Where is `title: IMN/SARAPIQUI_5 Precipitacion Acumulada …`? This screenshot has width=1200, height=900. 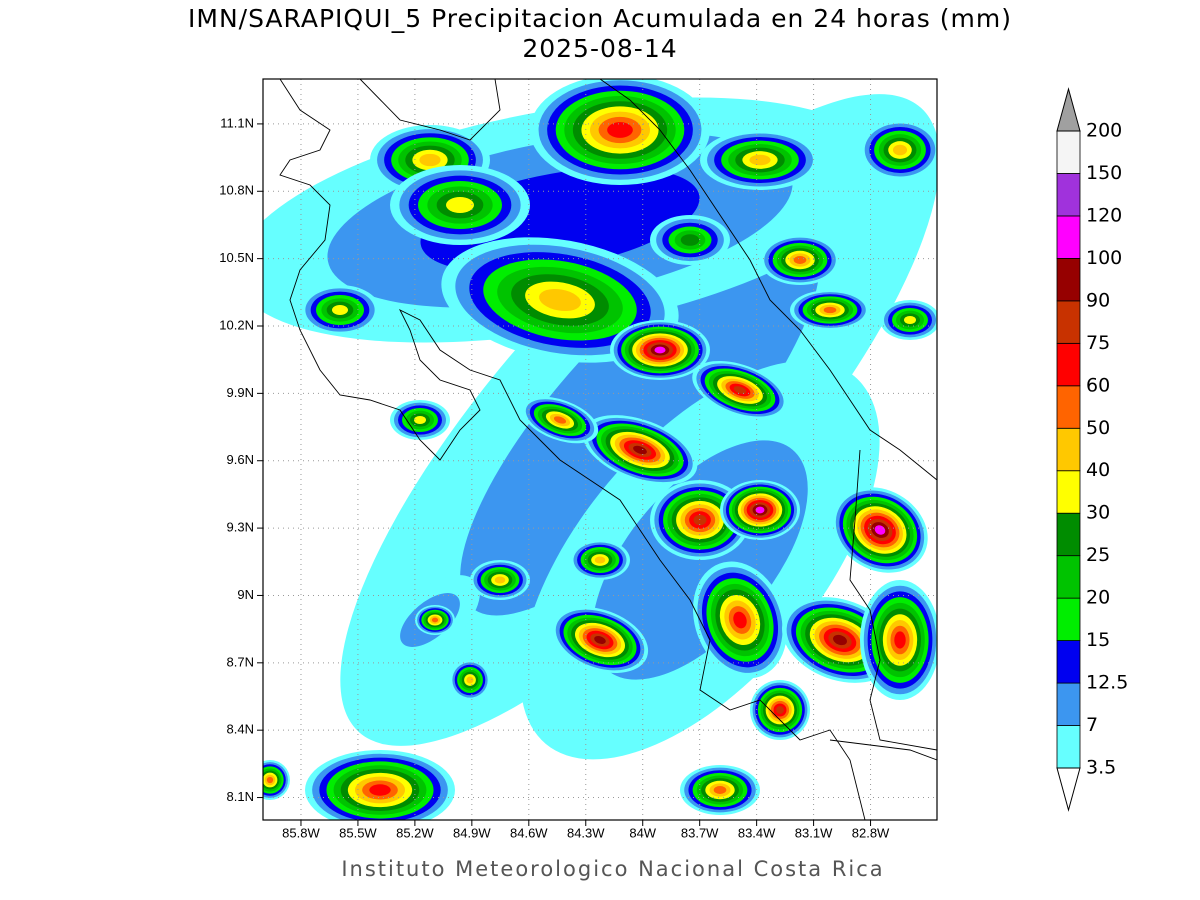
title: IMN/SARAPIQUI_5 Precipitacion Acumulada … is located at coordinates (600, 18).